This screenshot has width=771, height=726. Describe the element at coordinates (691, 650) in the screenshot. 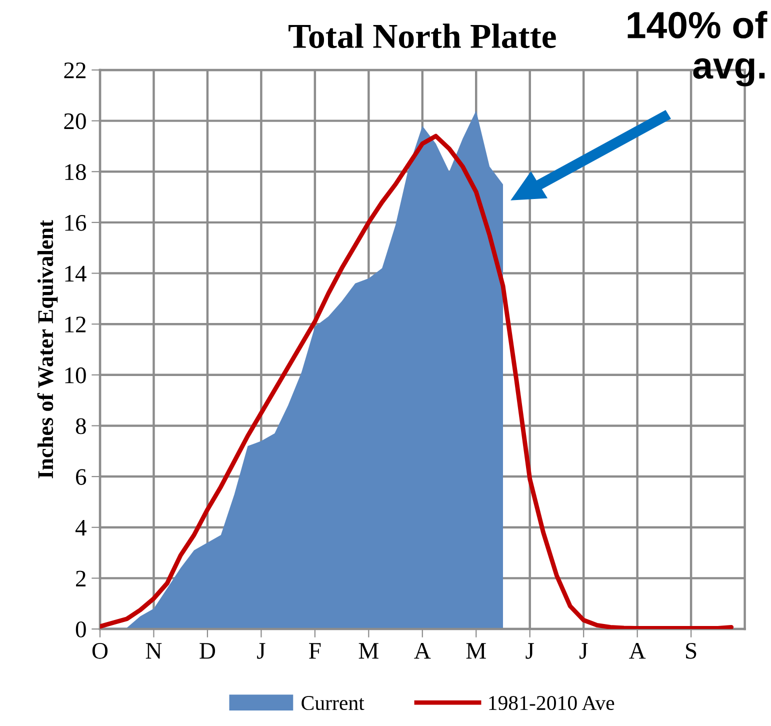

I see `x-tick-label: S` at that location.